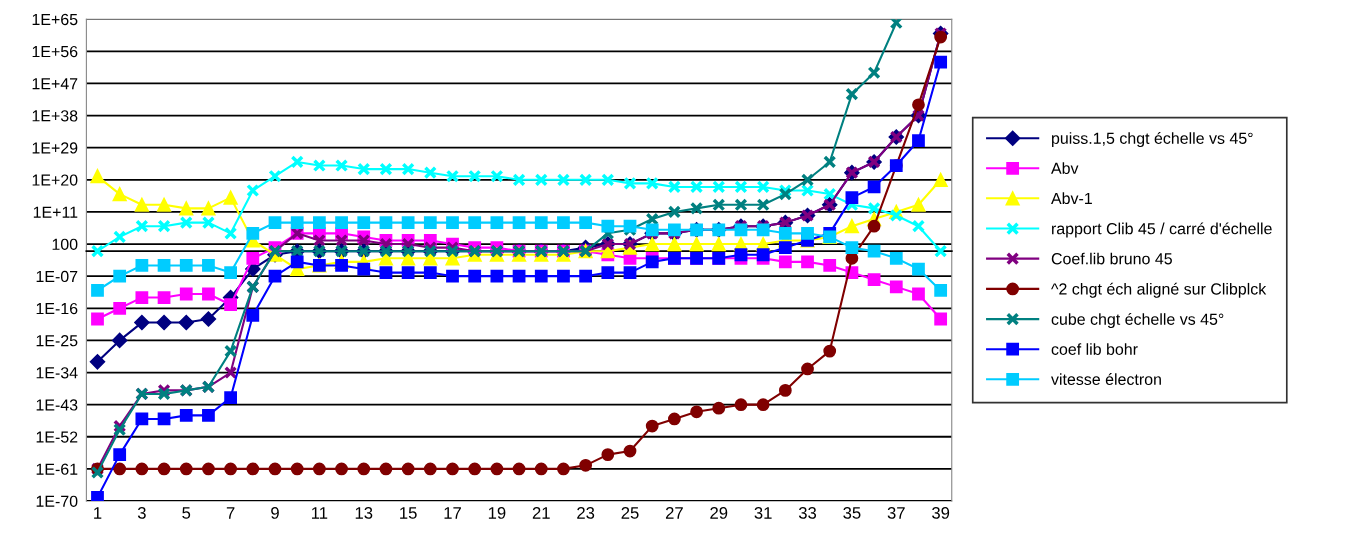 The image size is (1350, 533). I want to click on x-tick-label: 21, so click(541, 513).